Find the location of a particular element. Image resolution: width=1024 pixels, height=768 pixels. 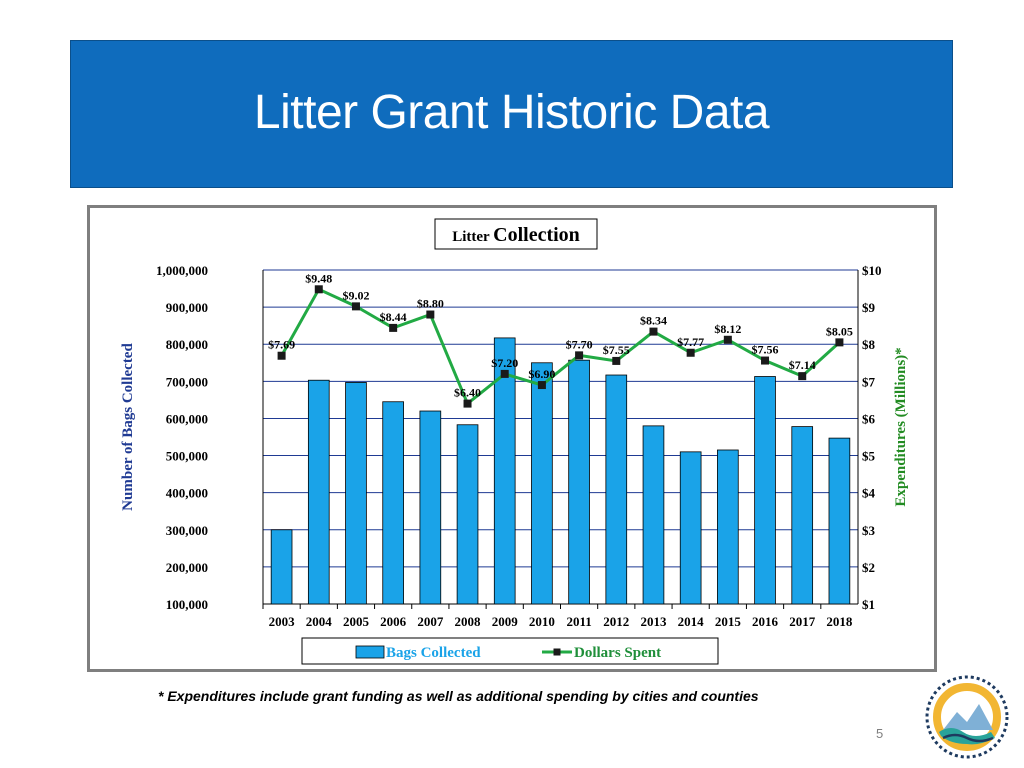

data-label: $8.44 is located at coordinates (393, 317).